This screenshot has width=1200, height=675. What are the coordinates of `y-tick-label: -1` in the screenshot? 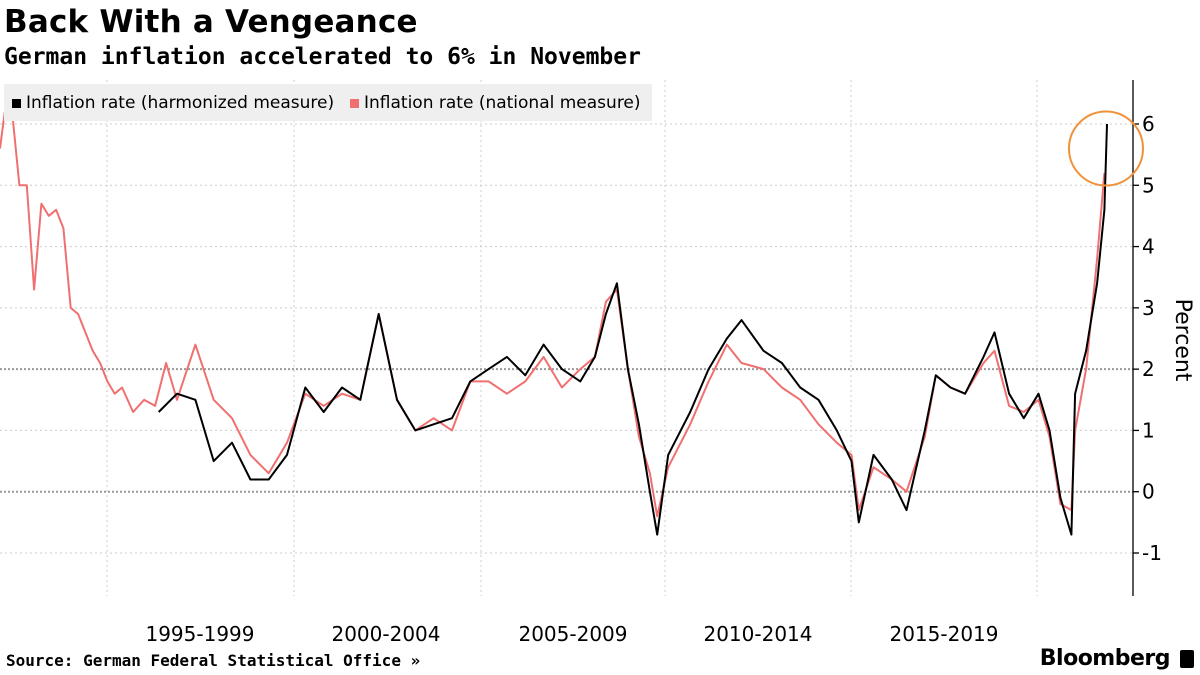 It's located at (1152, 553).